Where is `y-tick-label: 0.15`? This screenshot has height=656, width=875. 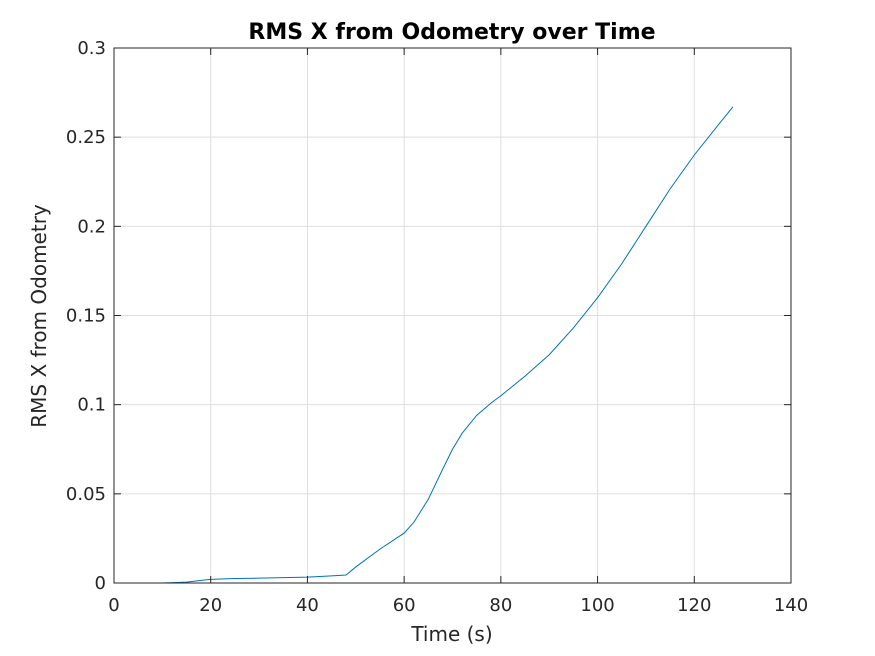
y-tick-label: 0.15 is located at coordinates (86, 316).